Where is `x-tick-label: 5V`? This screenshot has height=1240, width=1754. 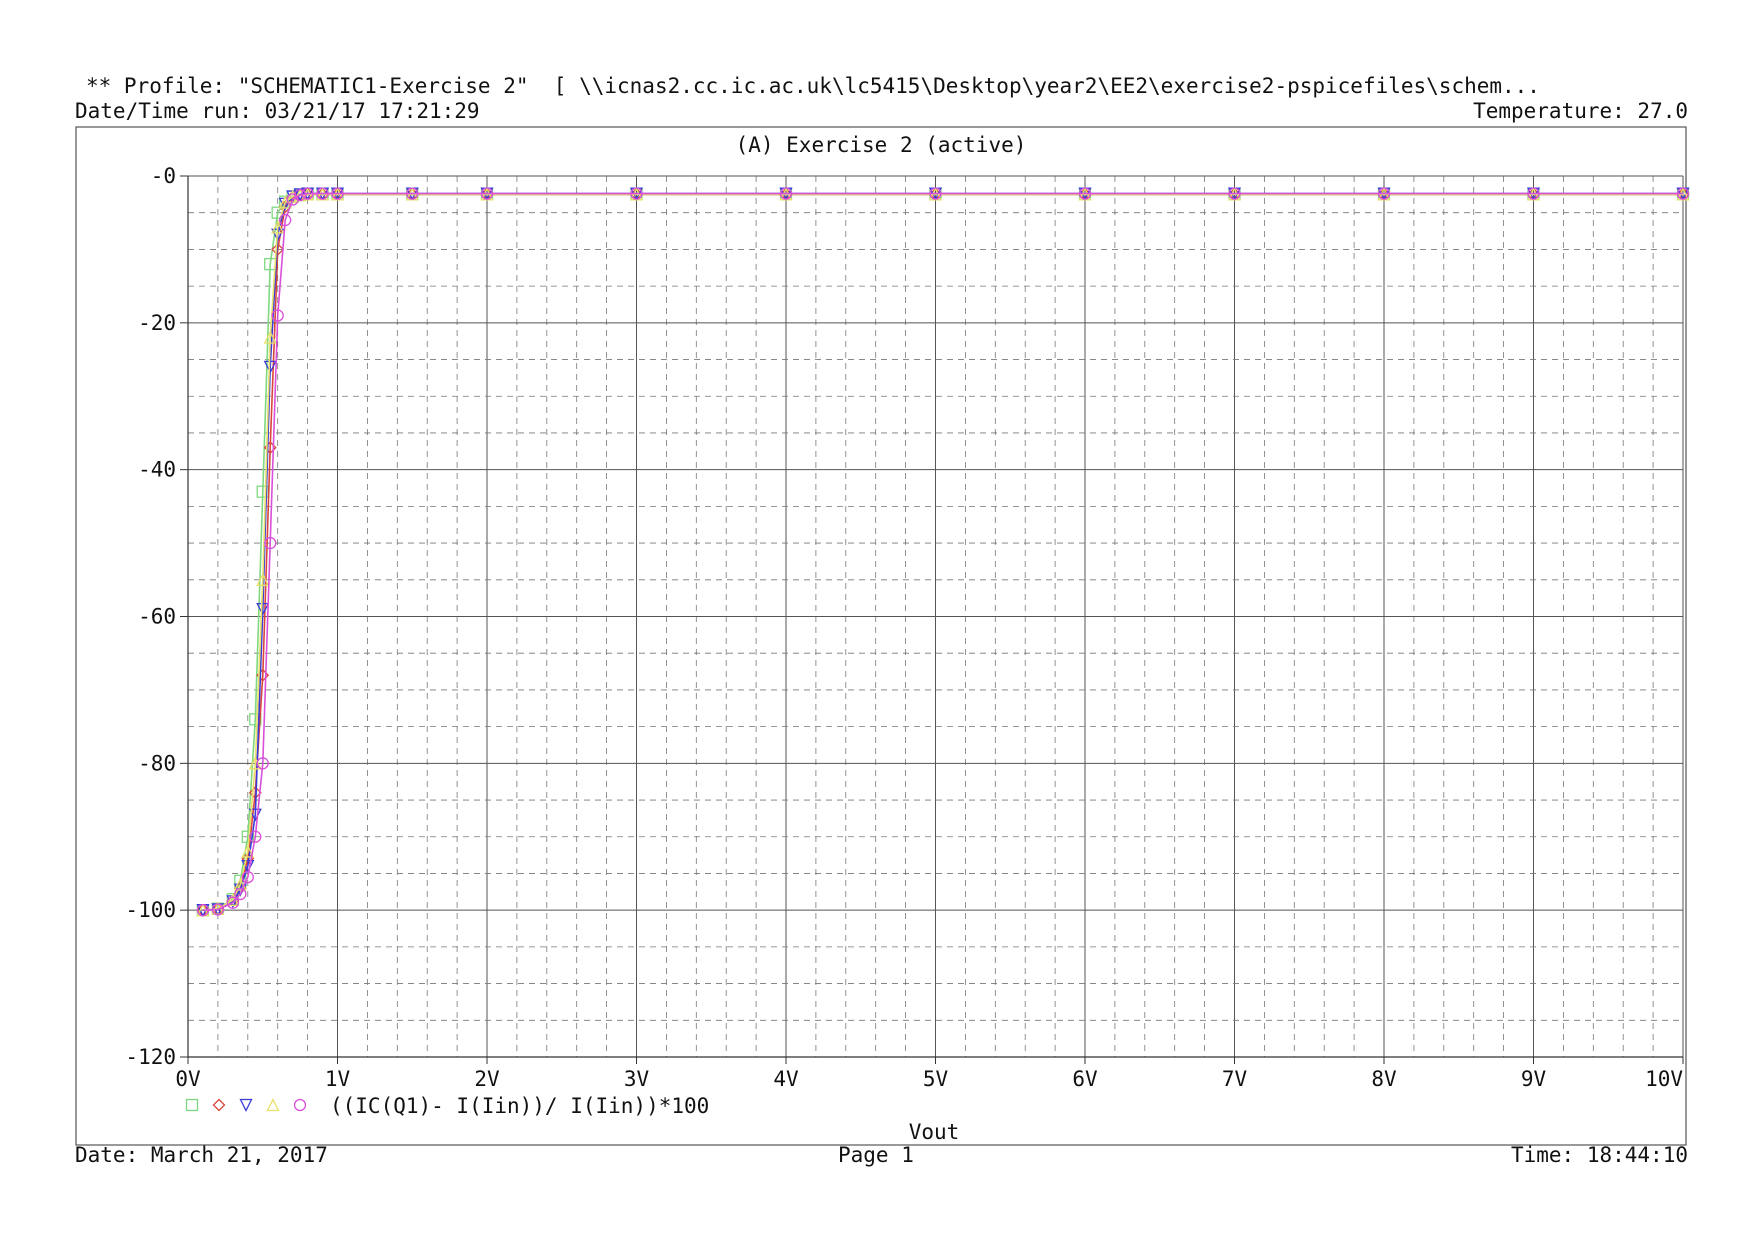 x-tick-label: 5V is located at coordinates (936, 1079).